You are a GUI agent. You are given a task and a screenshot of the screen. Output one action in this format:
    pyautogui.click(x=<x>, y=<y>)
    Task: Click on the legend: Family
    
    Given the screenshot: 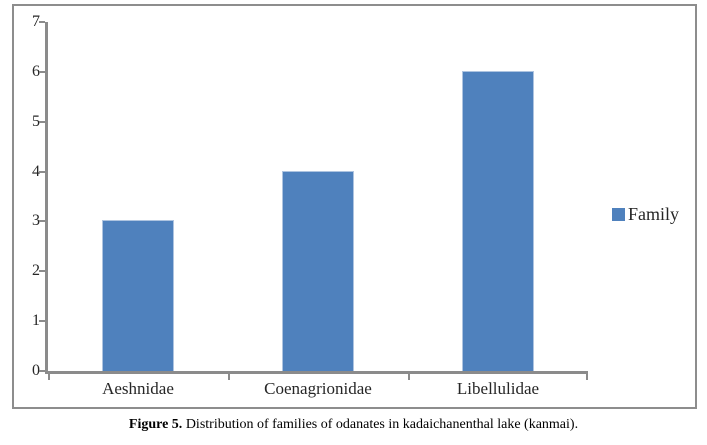 What is the action you would take?
    pyautogui.click(x=645, y=214)
    